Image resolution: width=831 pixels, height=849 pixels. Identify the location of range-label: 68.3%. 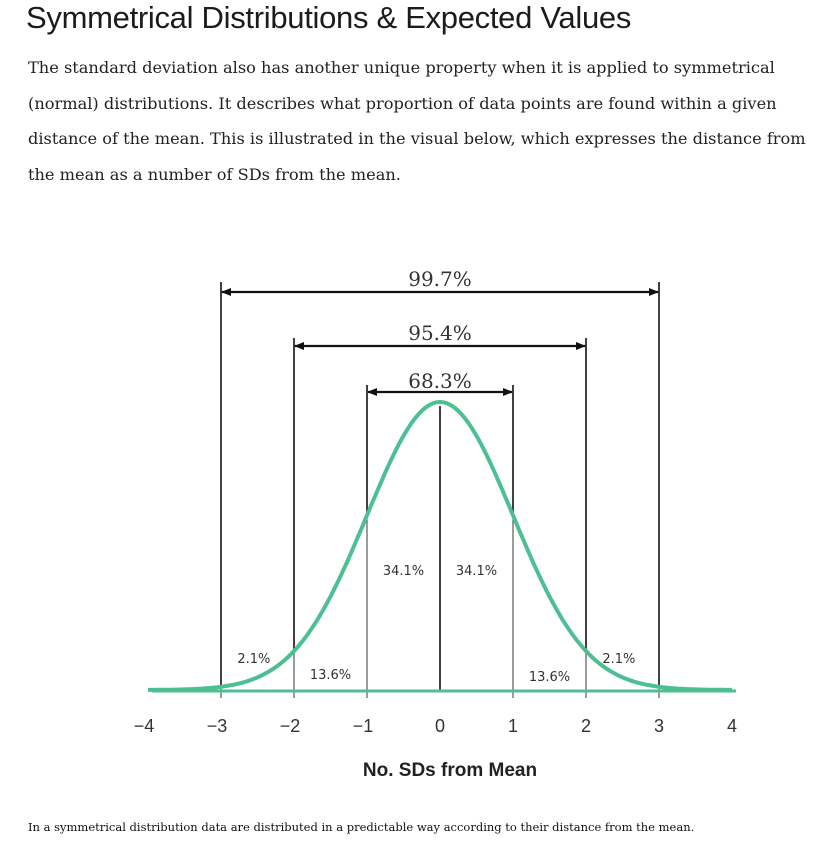
(440, 381).